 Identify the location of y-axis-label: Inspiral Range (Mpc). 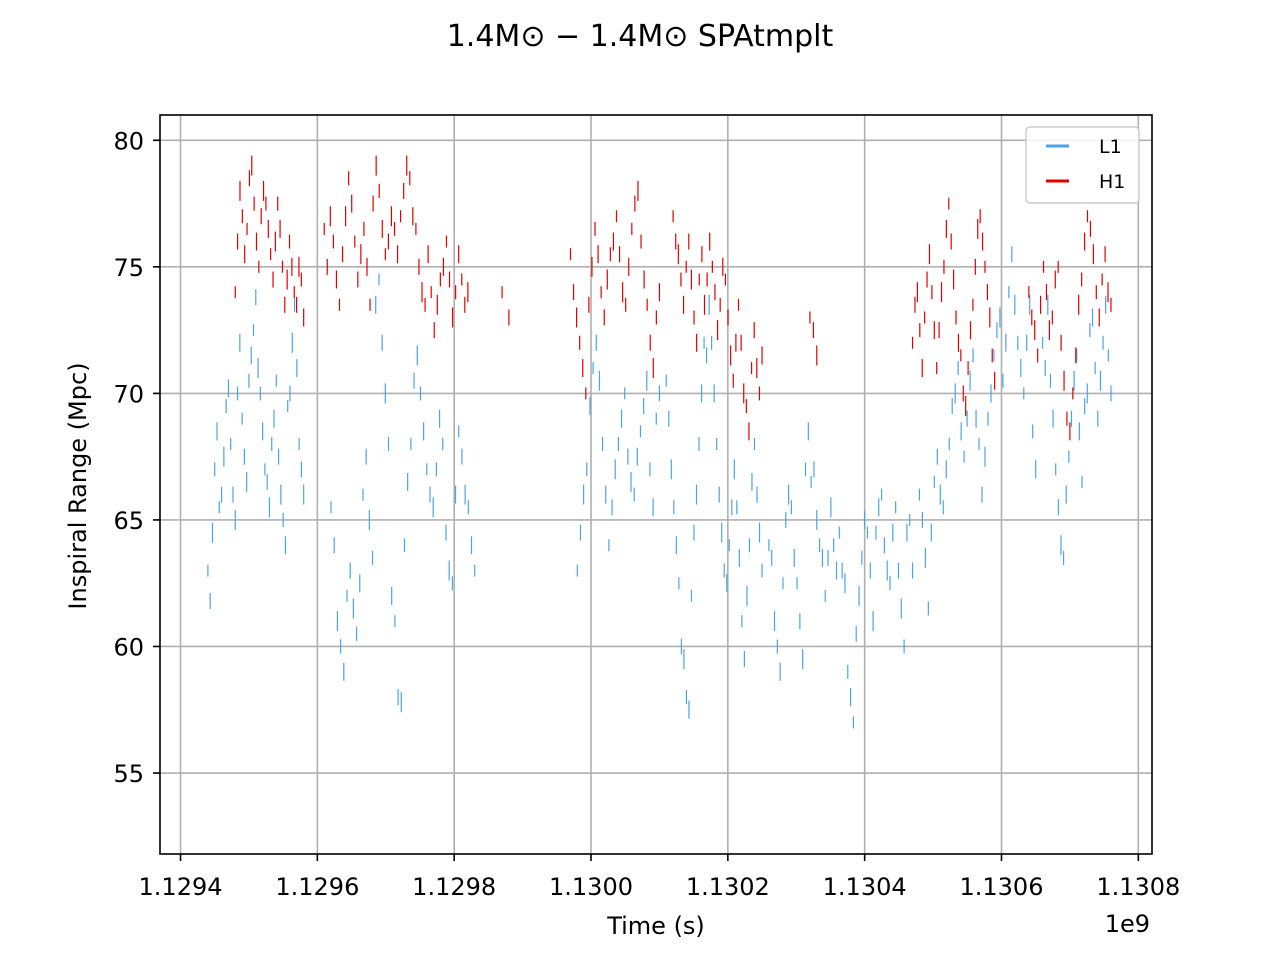
(78, 485).